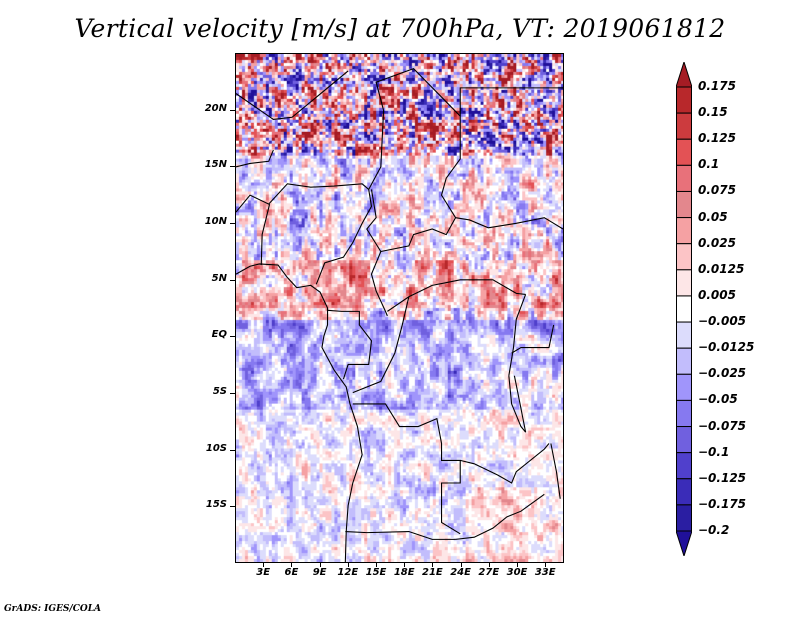  What do you see at coordinates (722, 503) in the screenshot?
I see `colorbar-label: −0.175` at bounding box center [722, 503].